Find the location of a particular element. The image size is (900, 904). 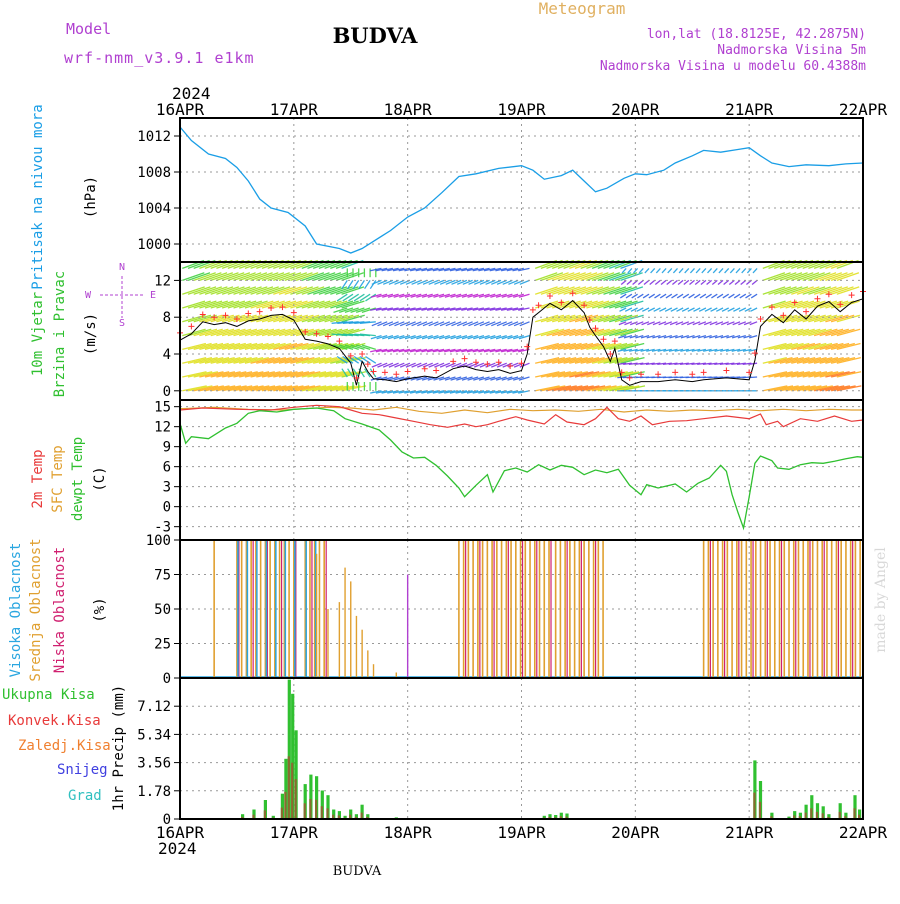

mid-cloud-label: Srednja Oblacnost is located at coordinates (36, 609).